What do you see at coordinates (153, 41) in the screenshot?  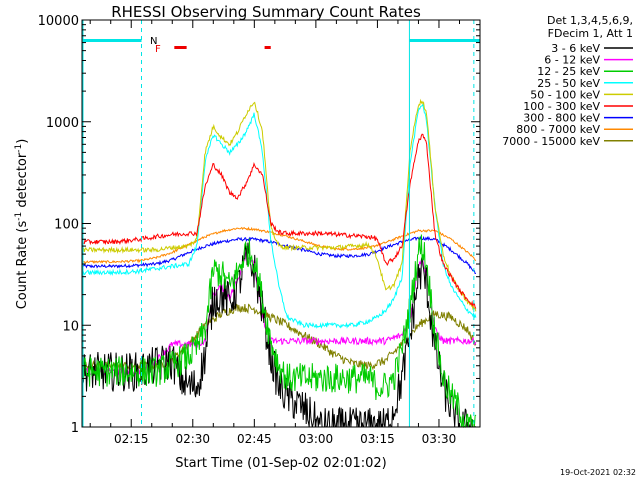 I see `night-flag-label: N` at bounding box center [153, 41].